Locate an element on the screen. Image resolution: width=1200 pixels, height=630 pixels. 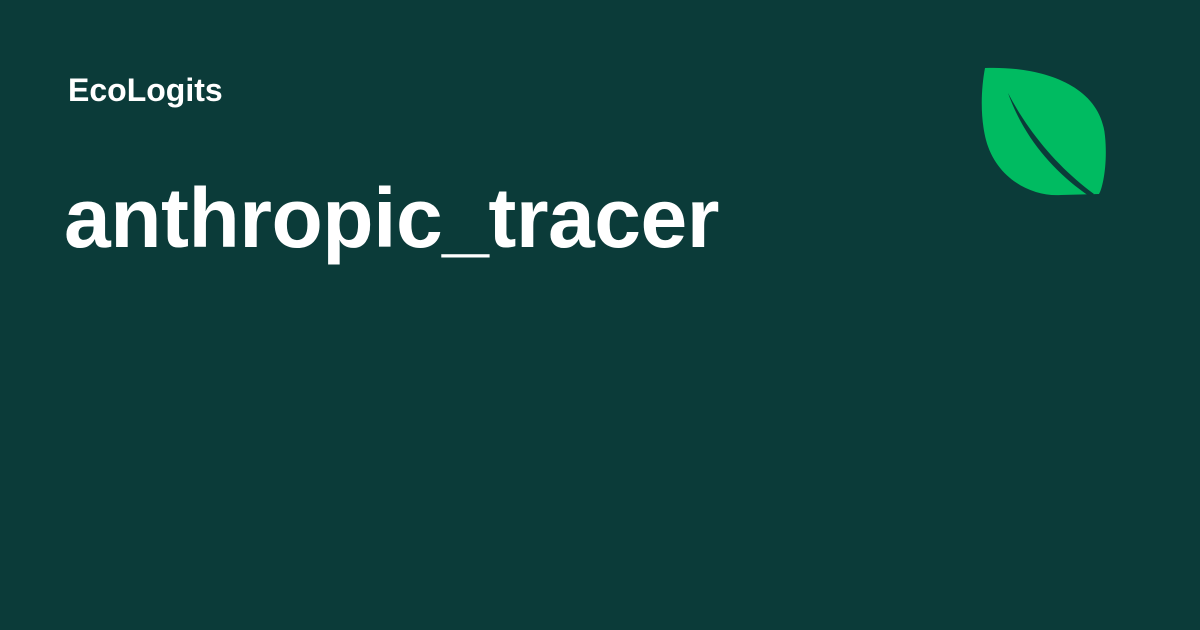
leaf-icon is located at coordinates (1045, 132).